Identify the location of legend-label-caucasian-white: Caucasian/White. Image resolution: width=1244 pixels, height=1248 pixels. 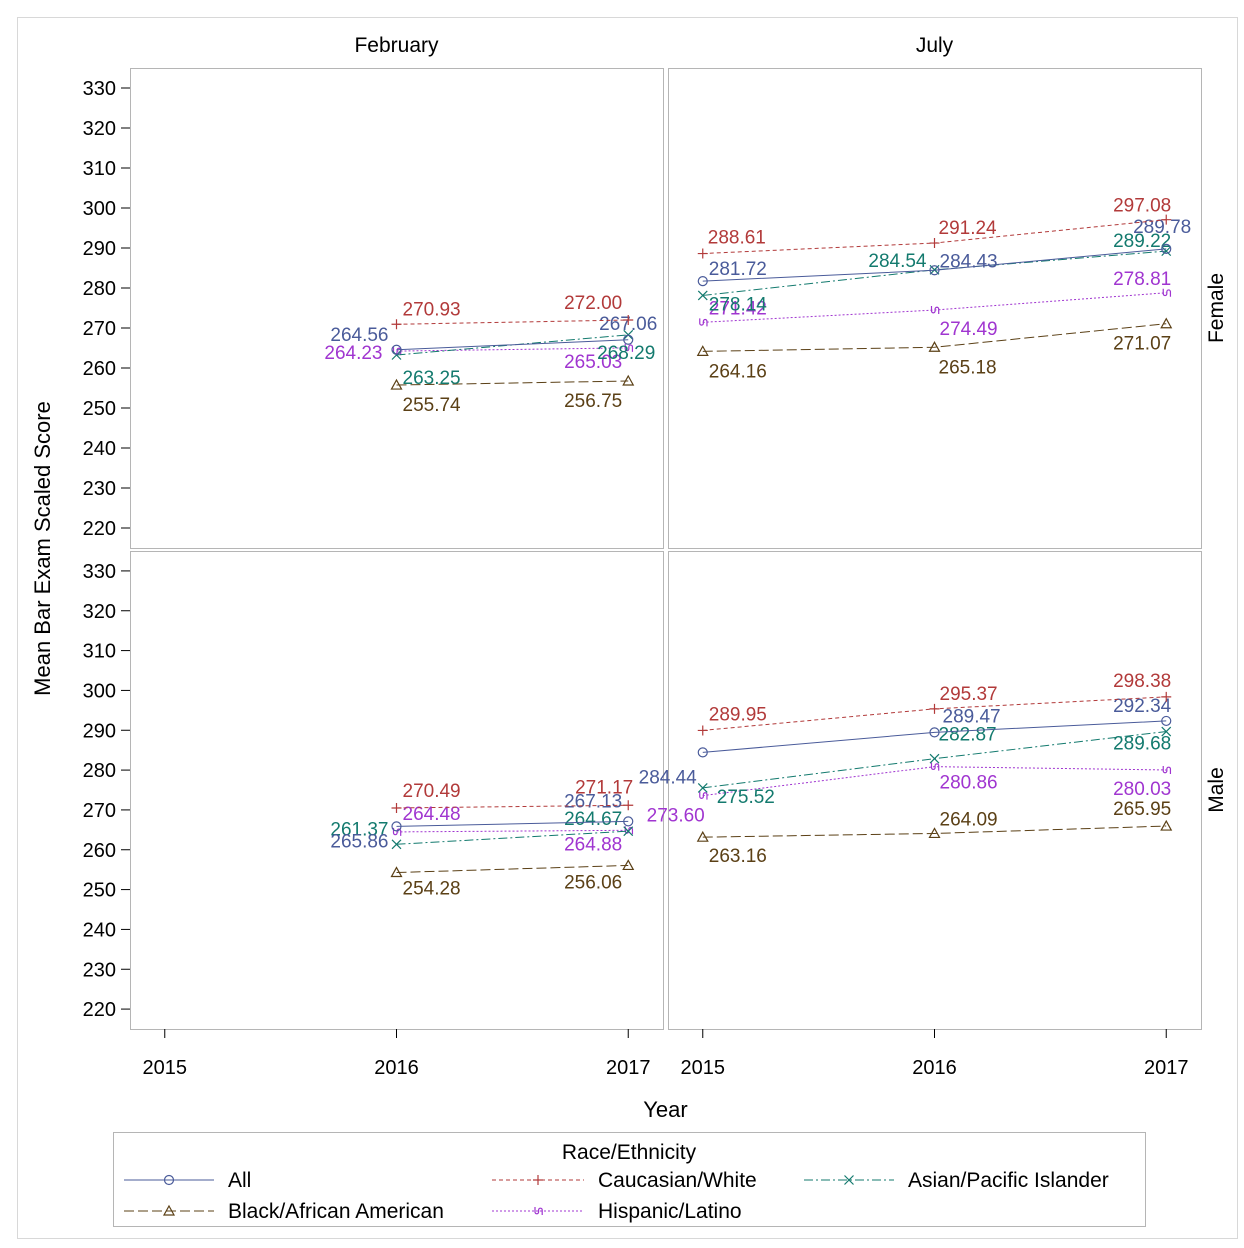
(677, 1180).